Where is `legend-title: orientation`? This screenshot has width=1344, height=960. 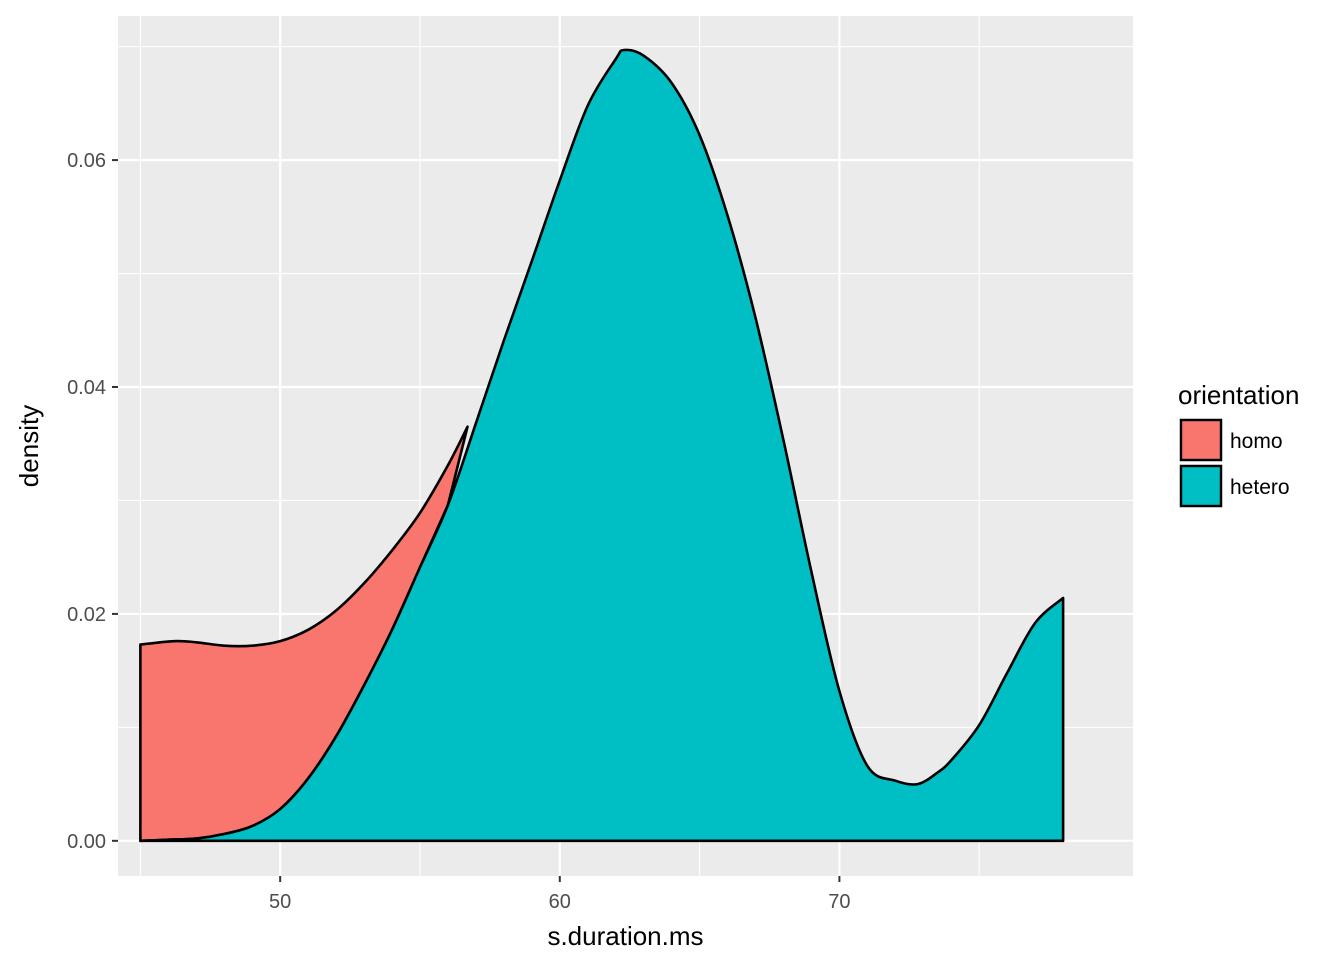
legend-title: orientation is located at coordinates (1238, 395).